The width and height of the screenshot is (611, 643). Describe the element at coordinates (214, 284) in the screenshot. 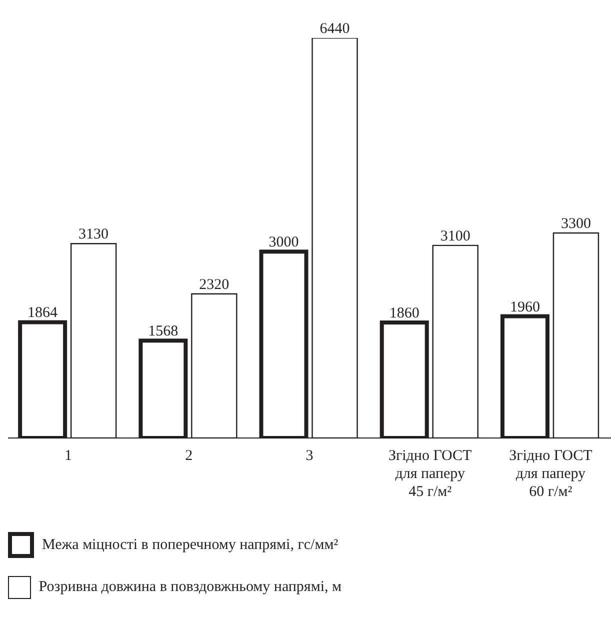

I see `data-label: 2320` at that location.